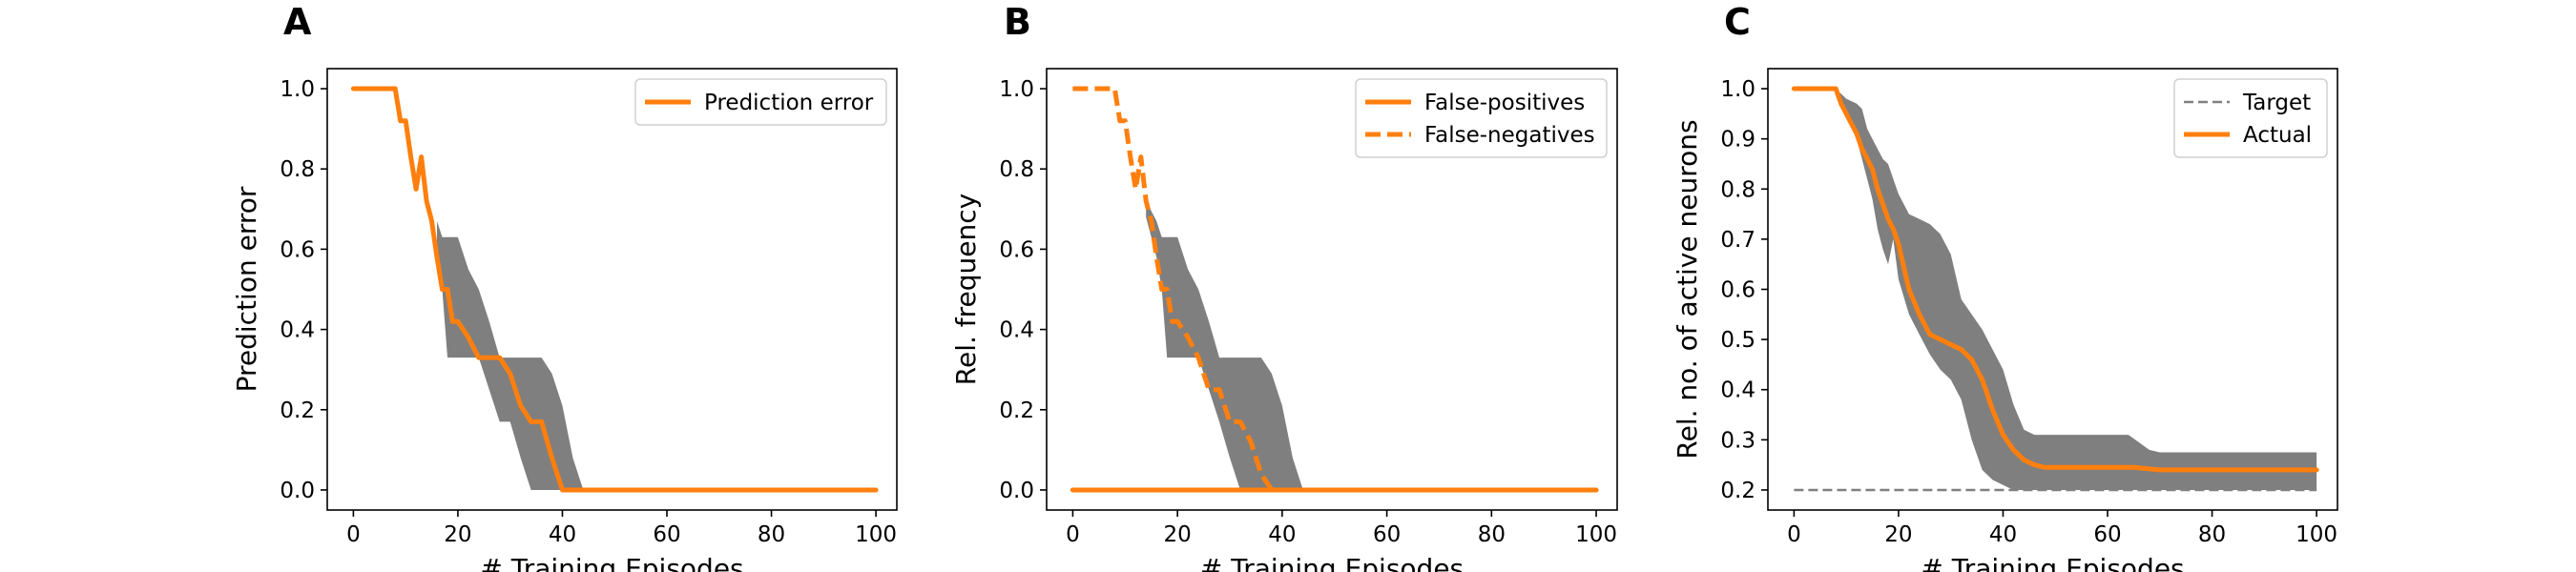 This screenshot has height=572, width=2576. I want to click on legend: Prediction error, so click(760, 102).